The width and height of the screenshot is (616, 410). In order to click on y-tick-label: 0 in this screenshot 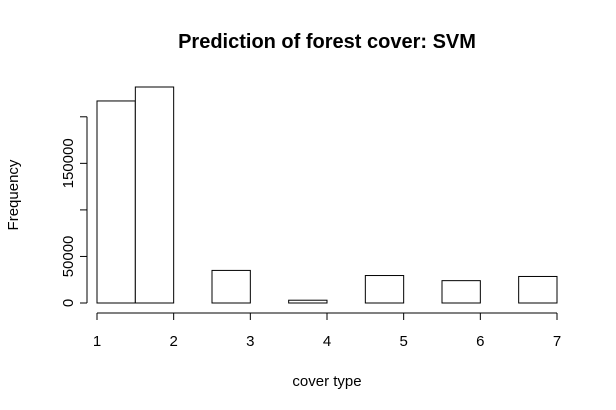, I will do `click(68, 303)`.